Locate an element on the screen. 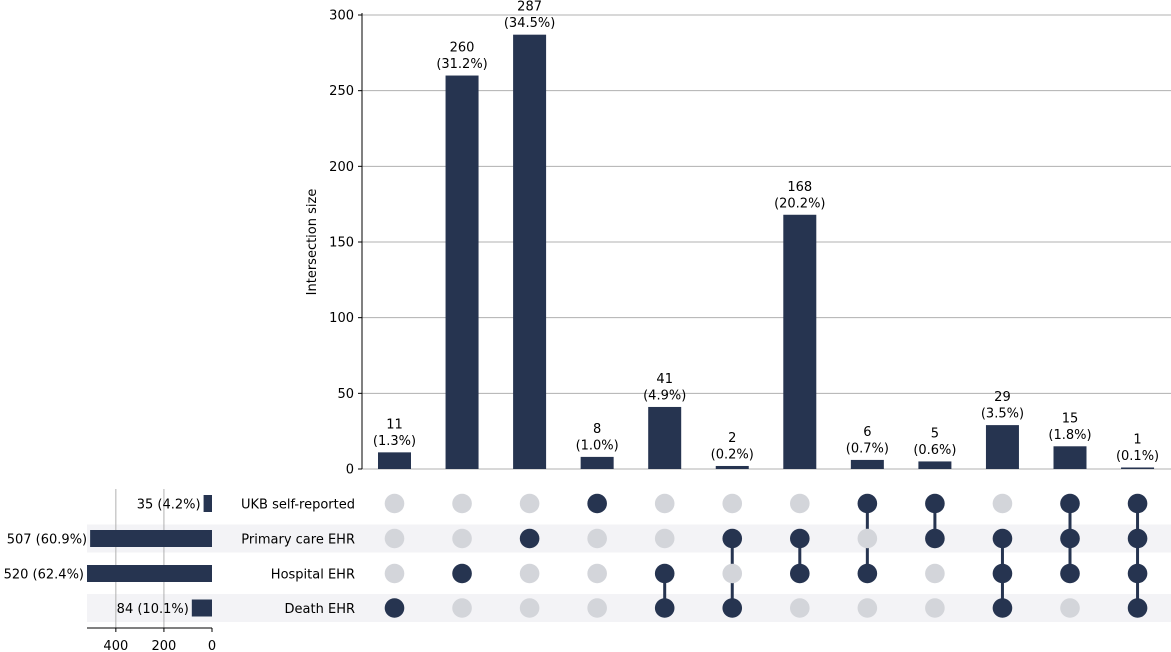 Image resolution: width=1171 pixels, height=652 pixels. set-size-tick-label: 0 is located at coordinates (212, 645).